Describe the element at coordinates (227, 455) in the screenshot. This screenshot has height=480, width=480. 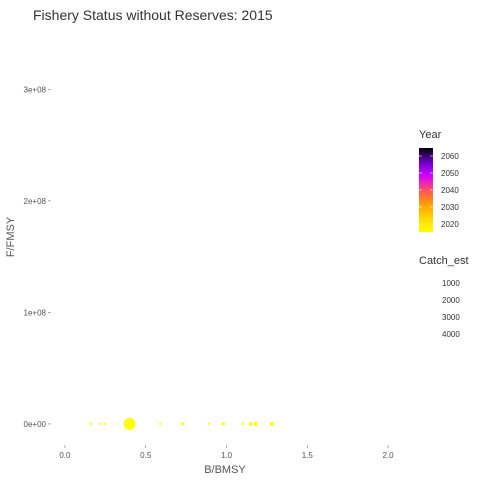
I see `x-tick-label-2: 1.0` at that location.